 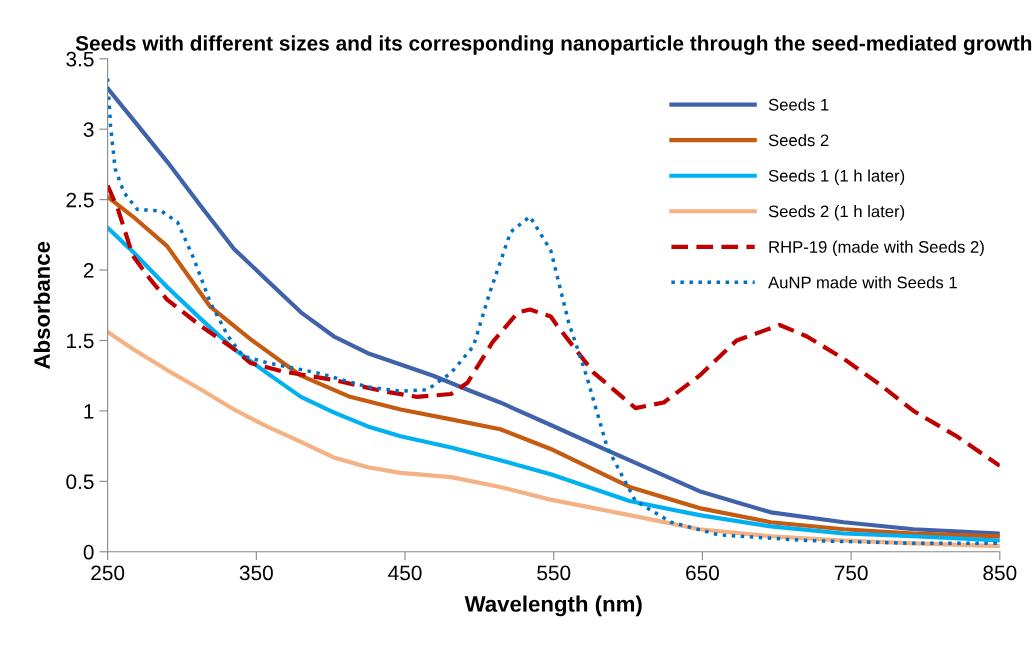 What do you see at coordinates (89, 411) in the screenshot?
I see `y-tick-label: 1` at bounding box center [89, 411].